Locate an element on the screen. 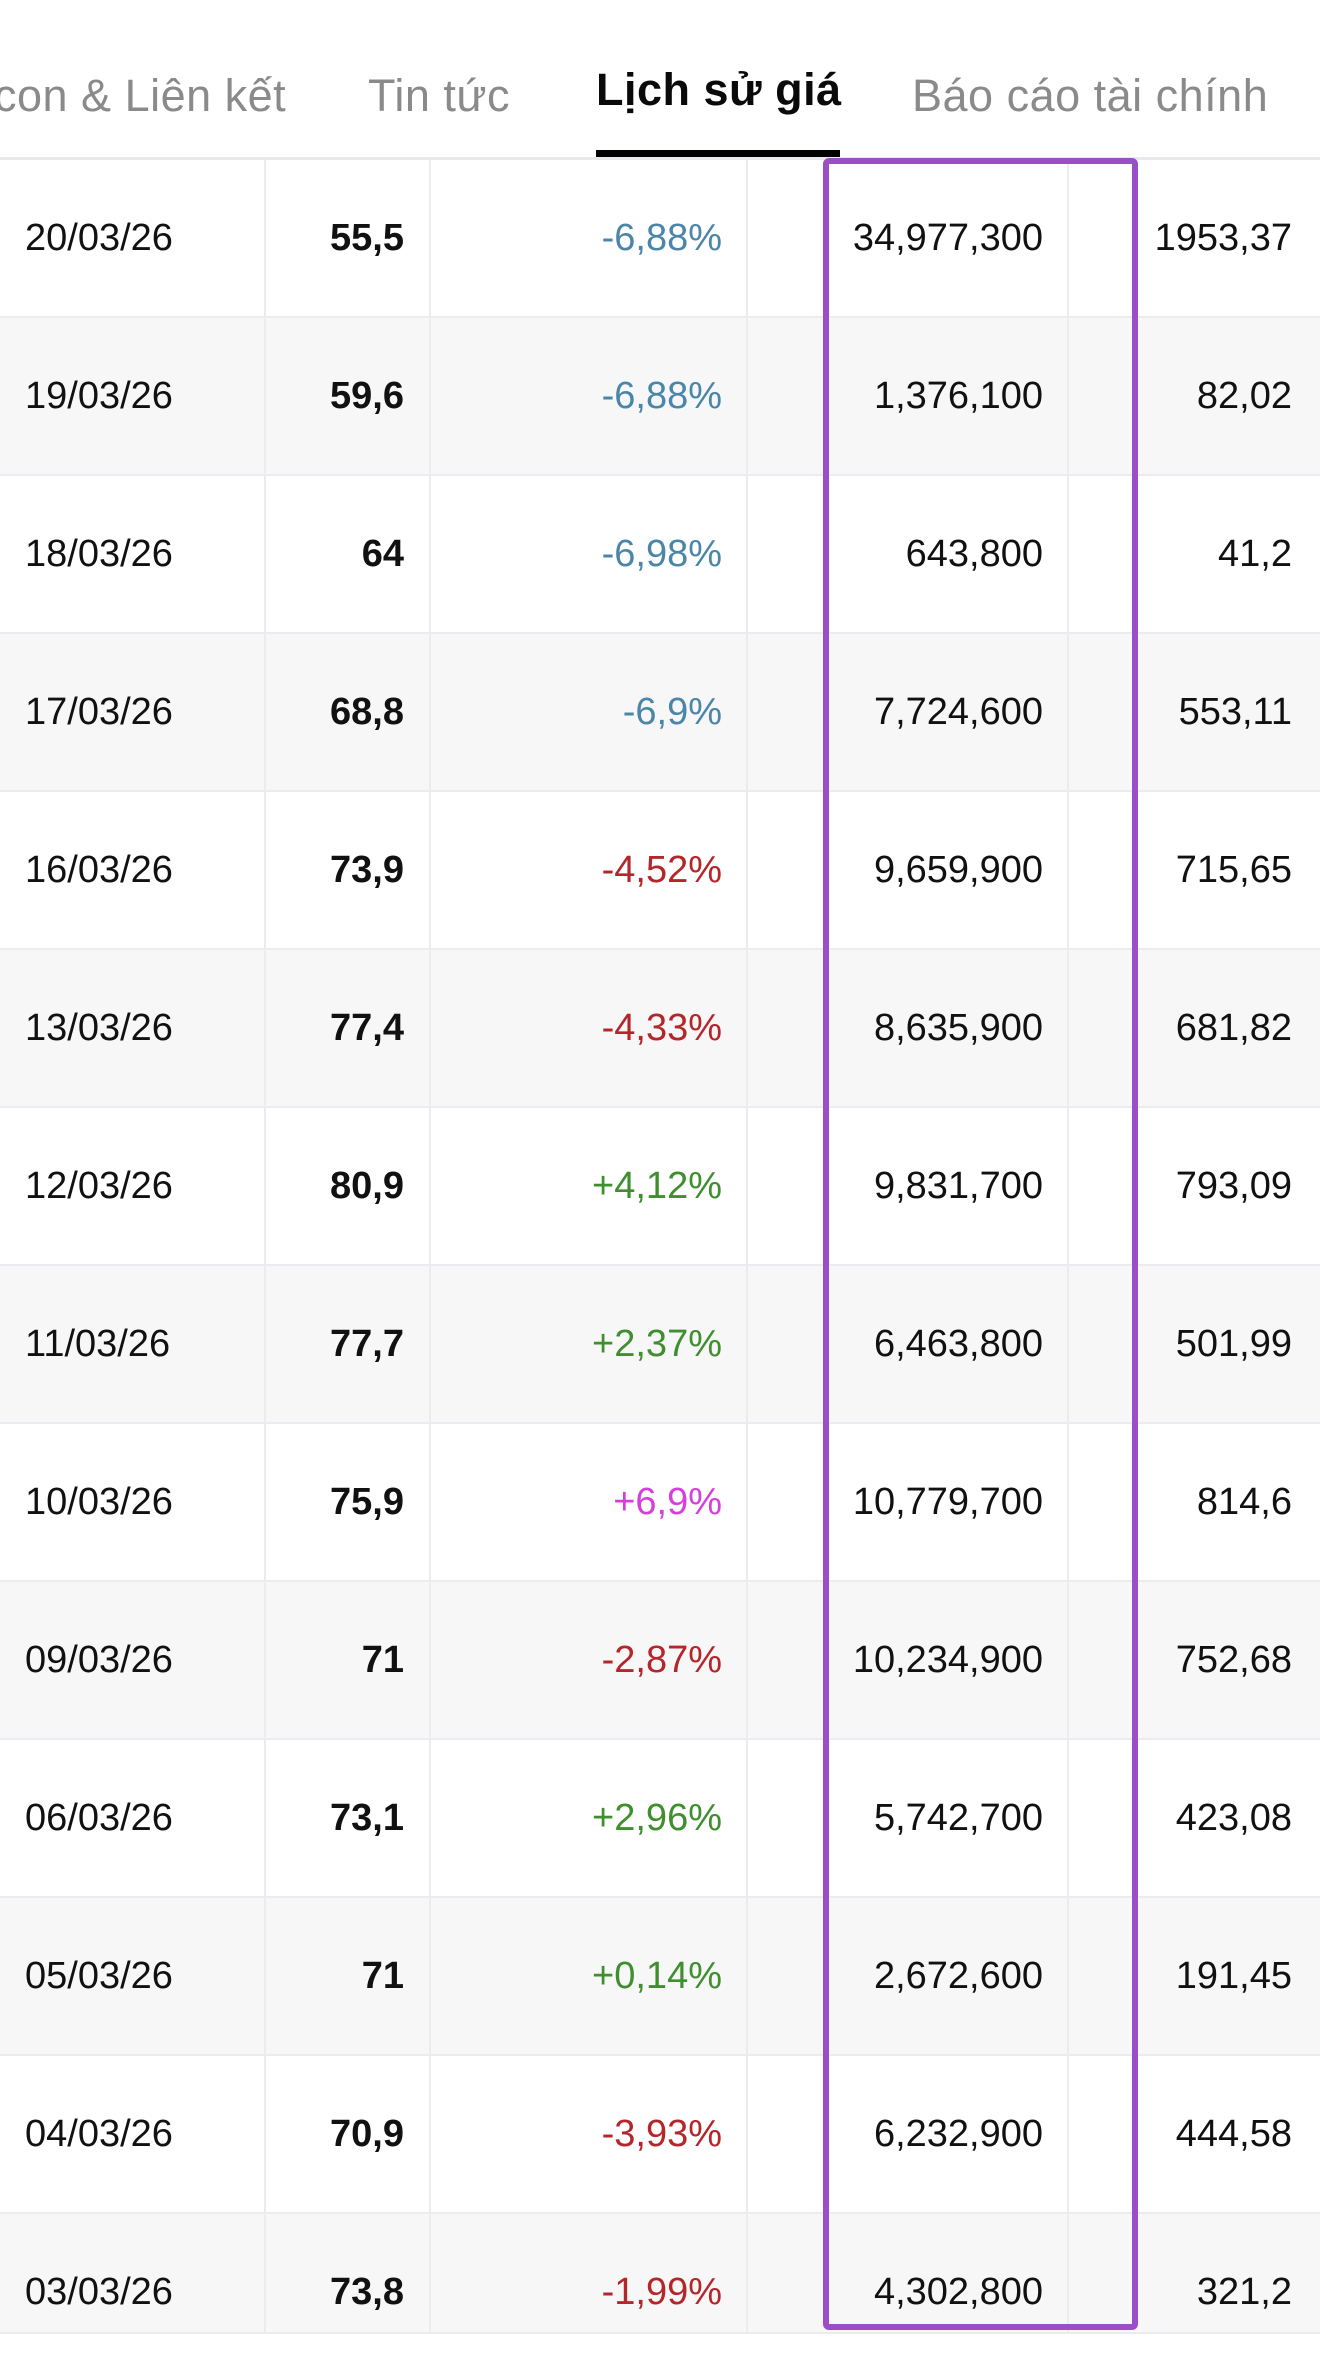 This screenshot has width=1320, height=2355. trade-volume: 9,831,700 is located at coordinates (958, 1185).